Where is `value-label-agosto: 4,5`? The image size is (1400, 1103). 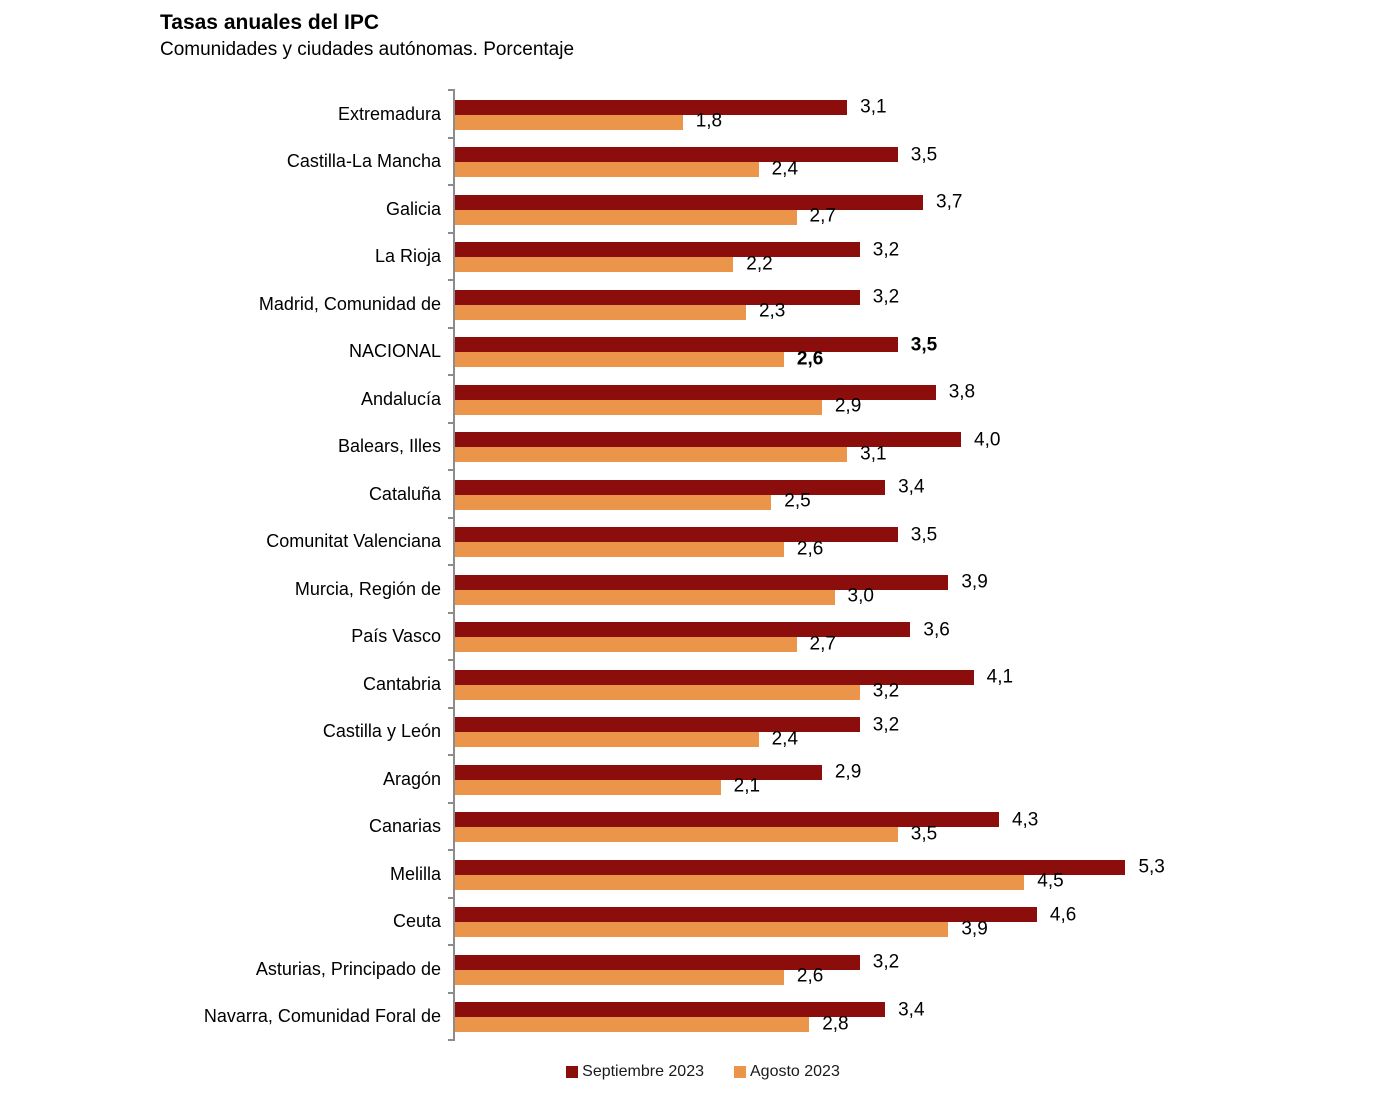 value-label-agosto: 4,5 is located at coordinates (1050, 881).